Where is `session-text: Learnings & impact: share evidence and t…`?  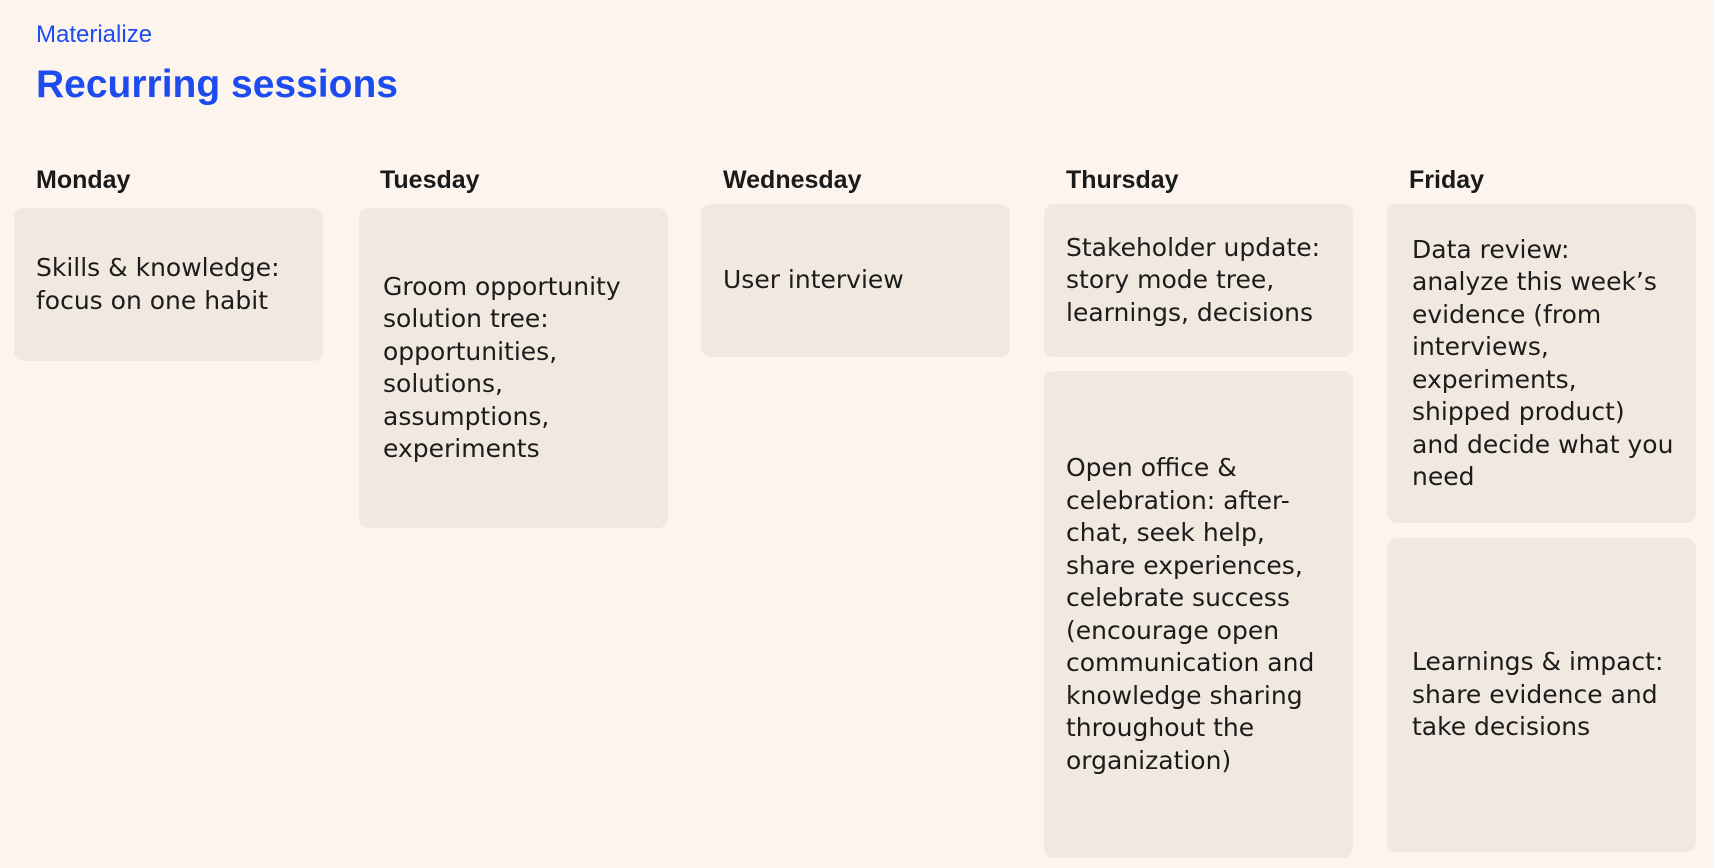 session-text: Learnings & impact: share evidence and t… is located at coordinates (1538, 694).